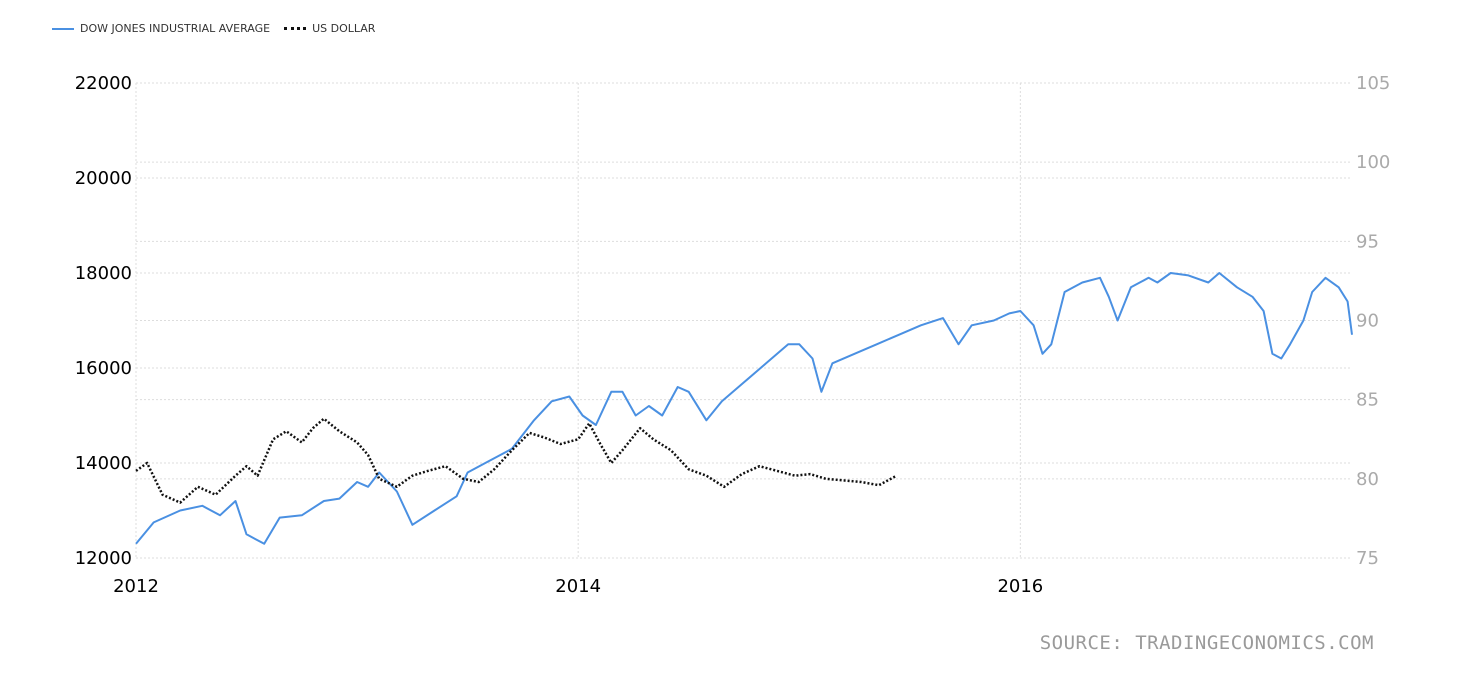 The image size is (1460, 680). Describe the element at coordinates (1367, 241) in the screenshot. I see `right-axis-tick-label: 95` at that location.